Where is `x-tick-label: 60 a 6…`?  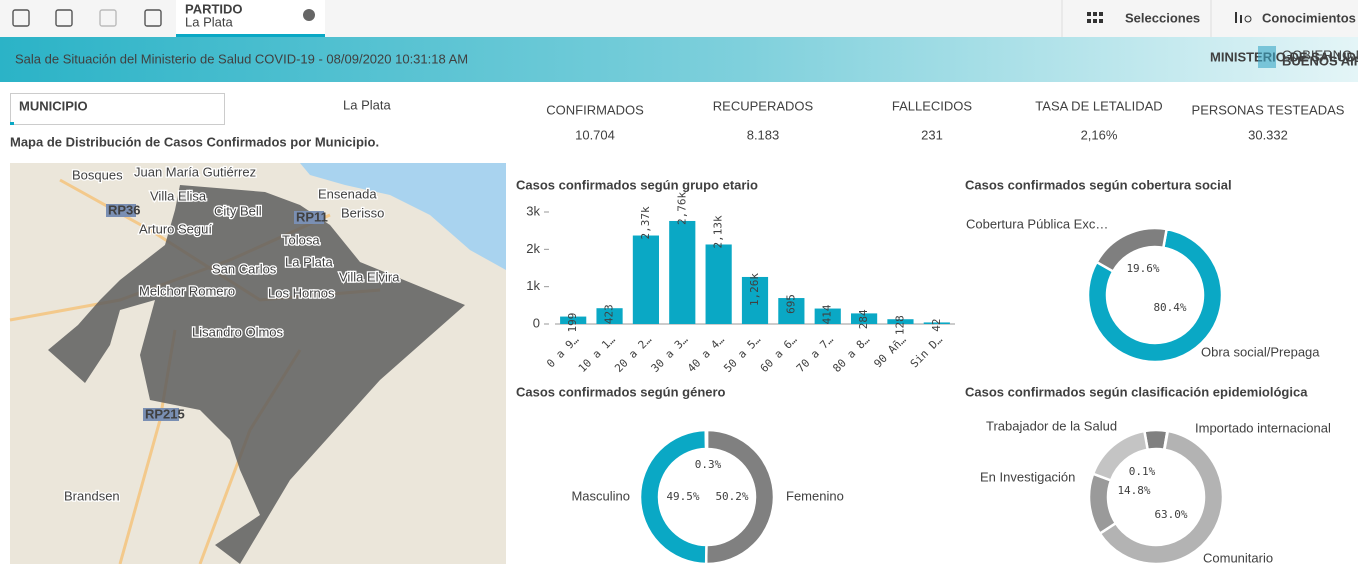 x-tick-label: 60 a 6… is located at coordinates (779, 354).